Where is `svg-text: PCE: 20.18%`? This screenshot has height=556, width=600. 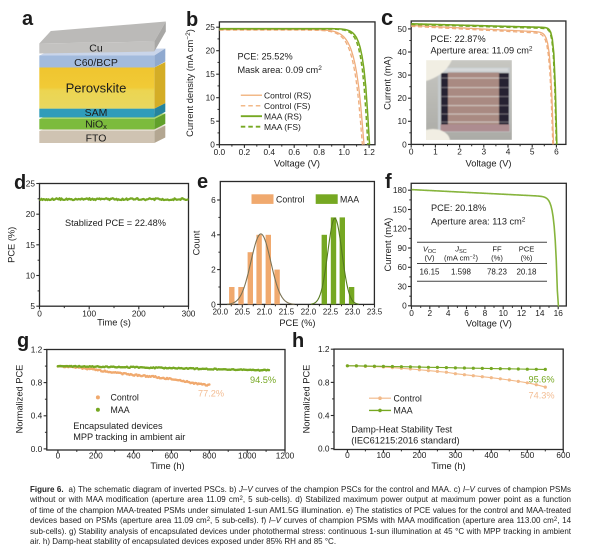
svg-text: PCE: 20.18% is located at coordinates (458, 208).